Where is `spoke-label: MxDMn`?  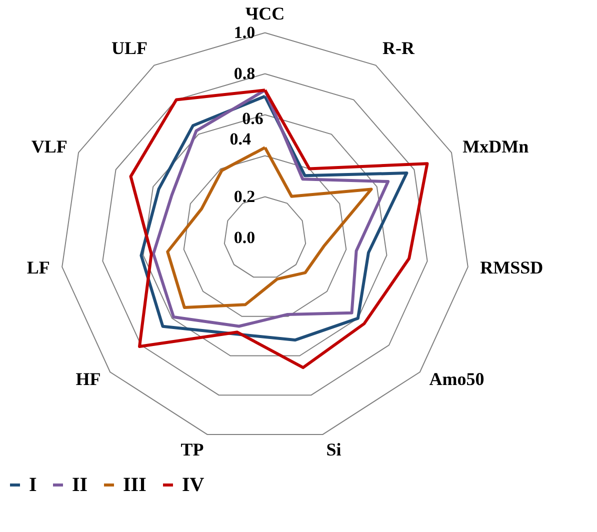
spoke-label: MxDMn is located at coordinates (495, 146).